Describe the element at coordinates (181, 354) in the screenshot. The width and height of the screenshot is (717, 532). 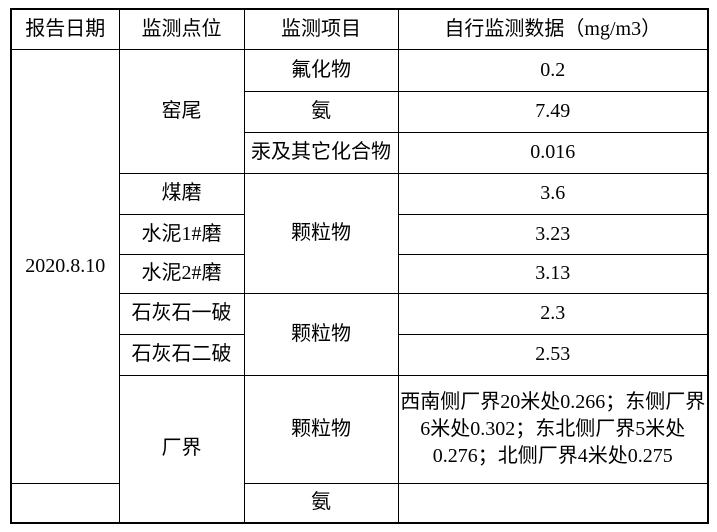
I see `point-cell-limestone-crusher-2: 石灰石二破` at that location.